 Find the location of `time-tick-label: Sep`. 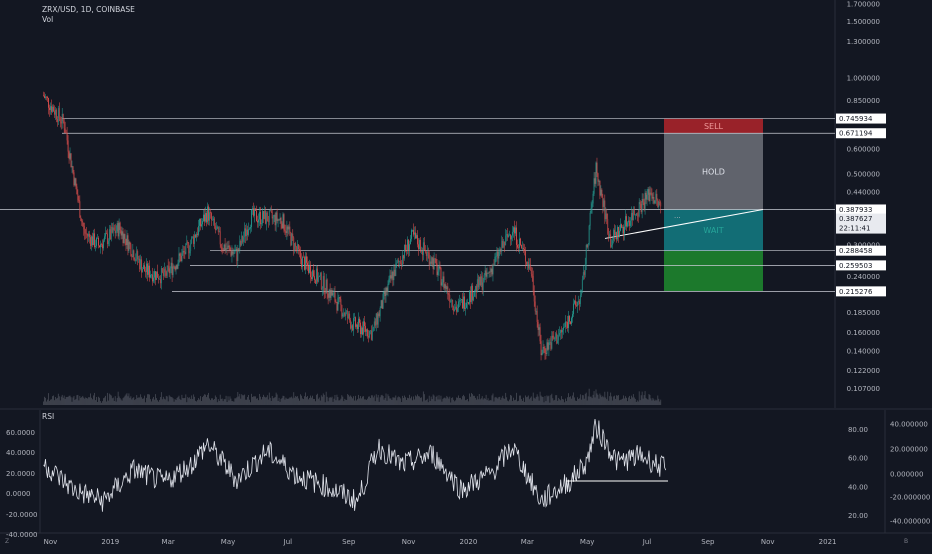

time-tick-label: Sep is located at coordinates (708, 542).